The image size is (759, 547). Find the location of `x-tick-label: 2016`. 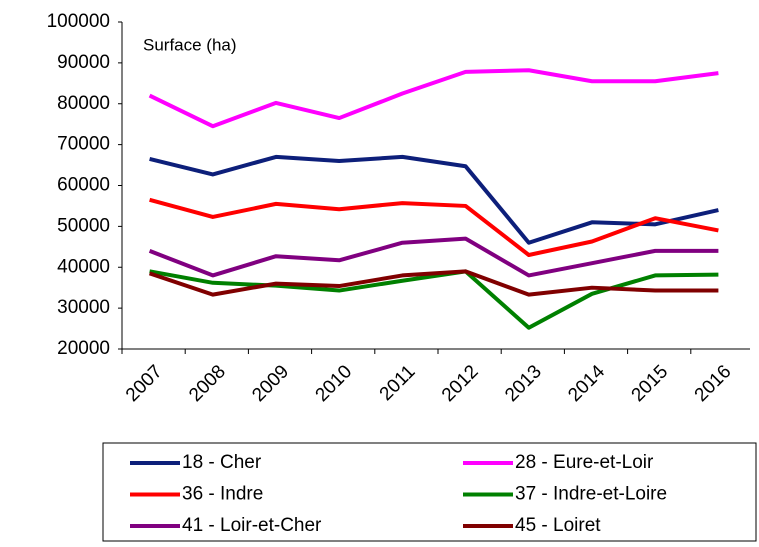

x-tick-label: 2016 is located at coordinates (713, 383).